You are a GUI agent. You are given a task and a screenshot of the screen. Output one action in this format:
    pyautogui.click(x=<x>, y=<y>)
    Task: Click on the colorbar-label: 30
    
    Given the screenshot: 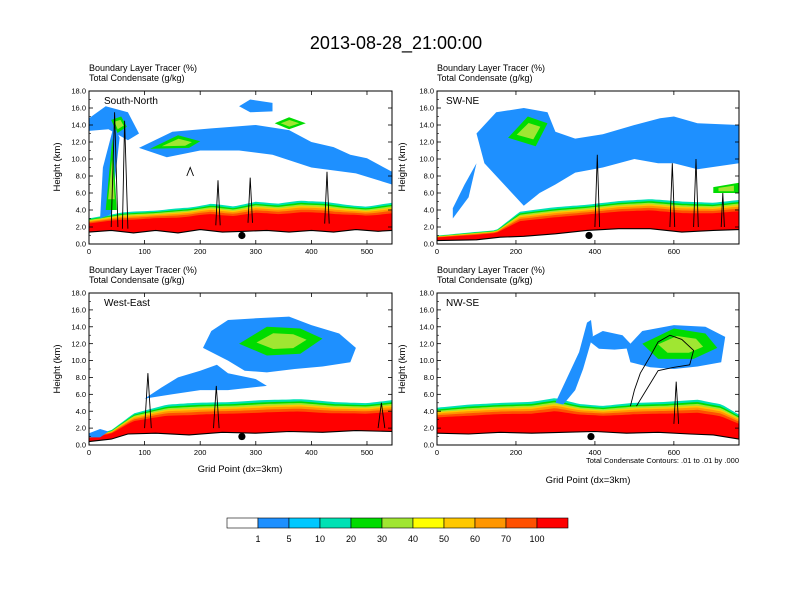 What is the action you would take?
    pyautogui.click(x=382, y=539)
    